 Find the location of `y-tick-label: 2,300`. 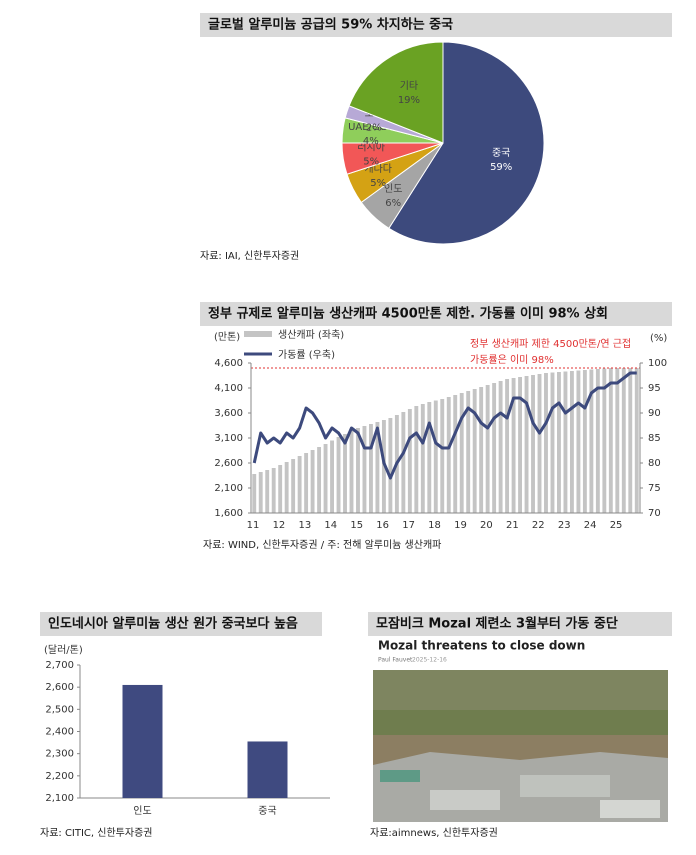

y-tick-label: 2,300 is located at coordinates (59, 754).